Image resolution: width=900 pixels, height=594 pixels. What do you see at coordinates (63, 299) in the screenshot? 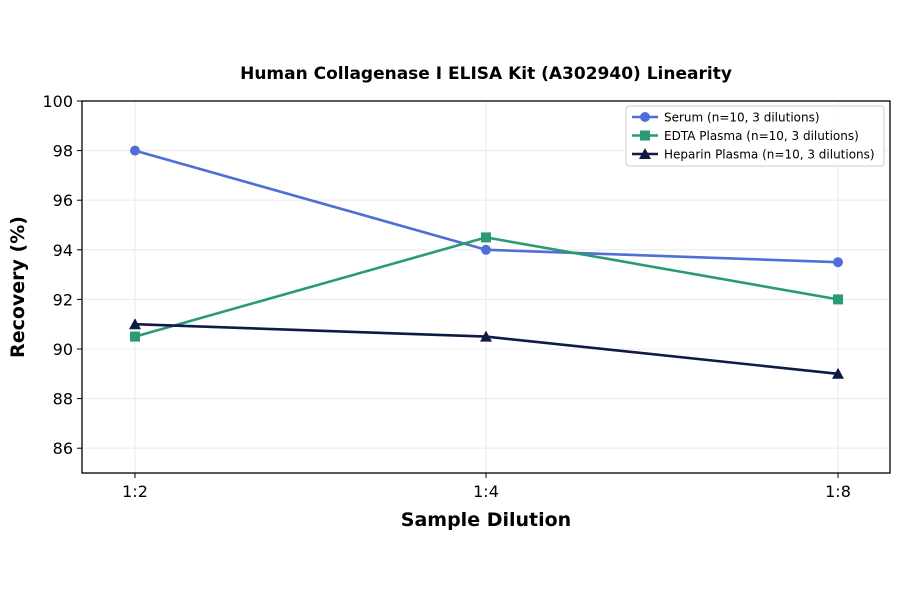
I see `y-tick-label: 92` at bounding box center [63, 299].